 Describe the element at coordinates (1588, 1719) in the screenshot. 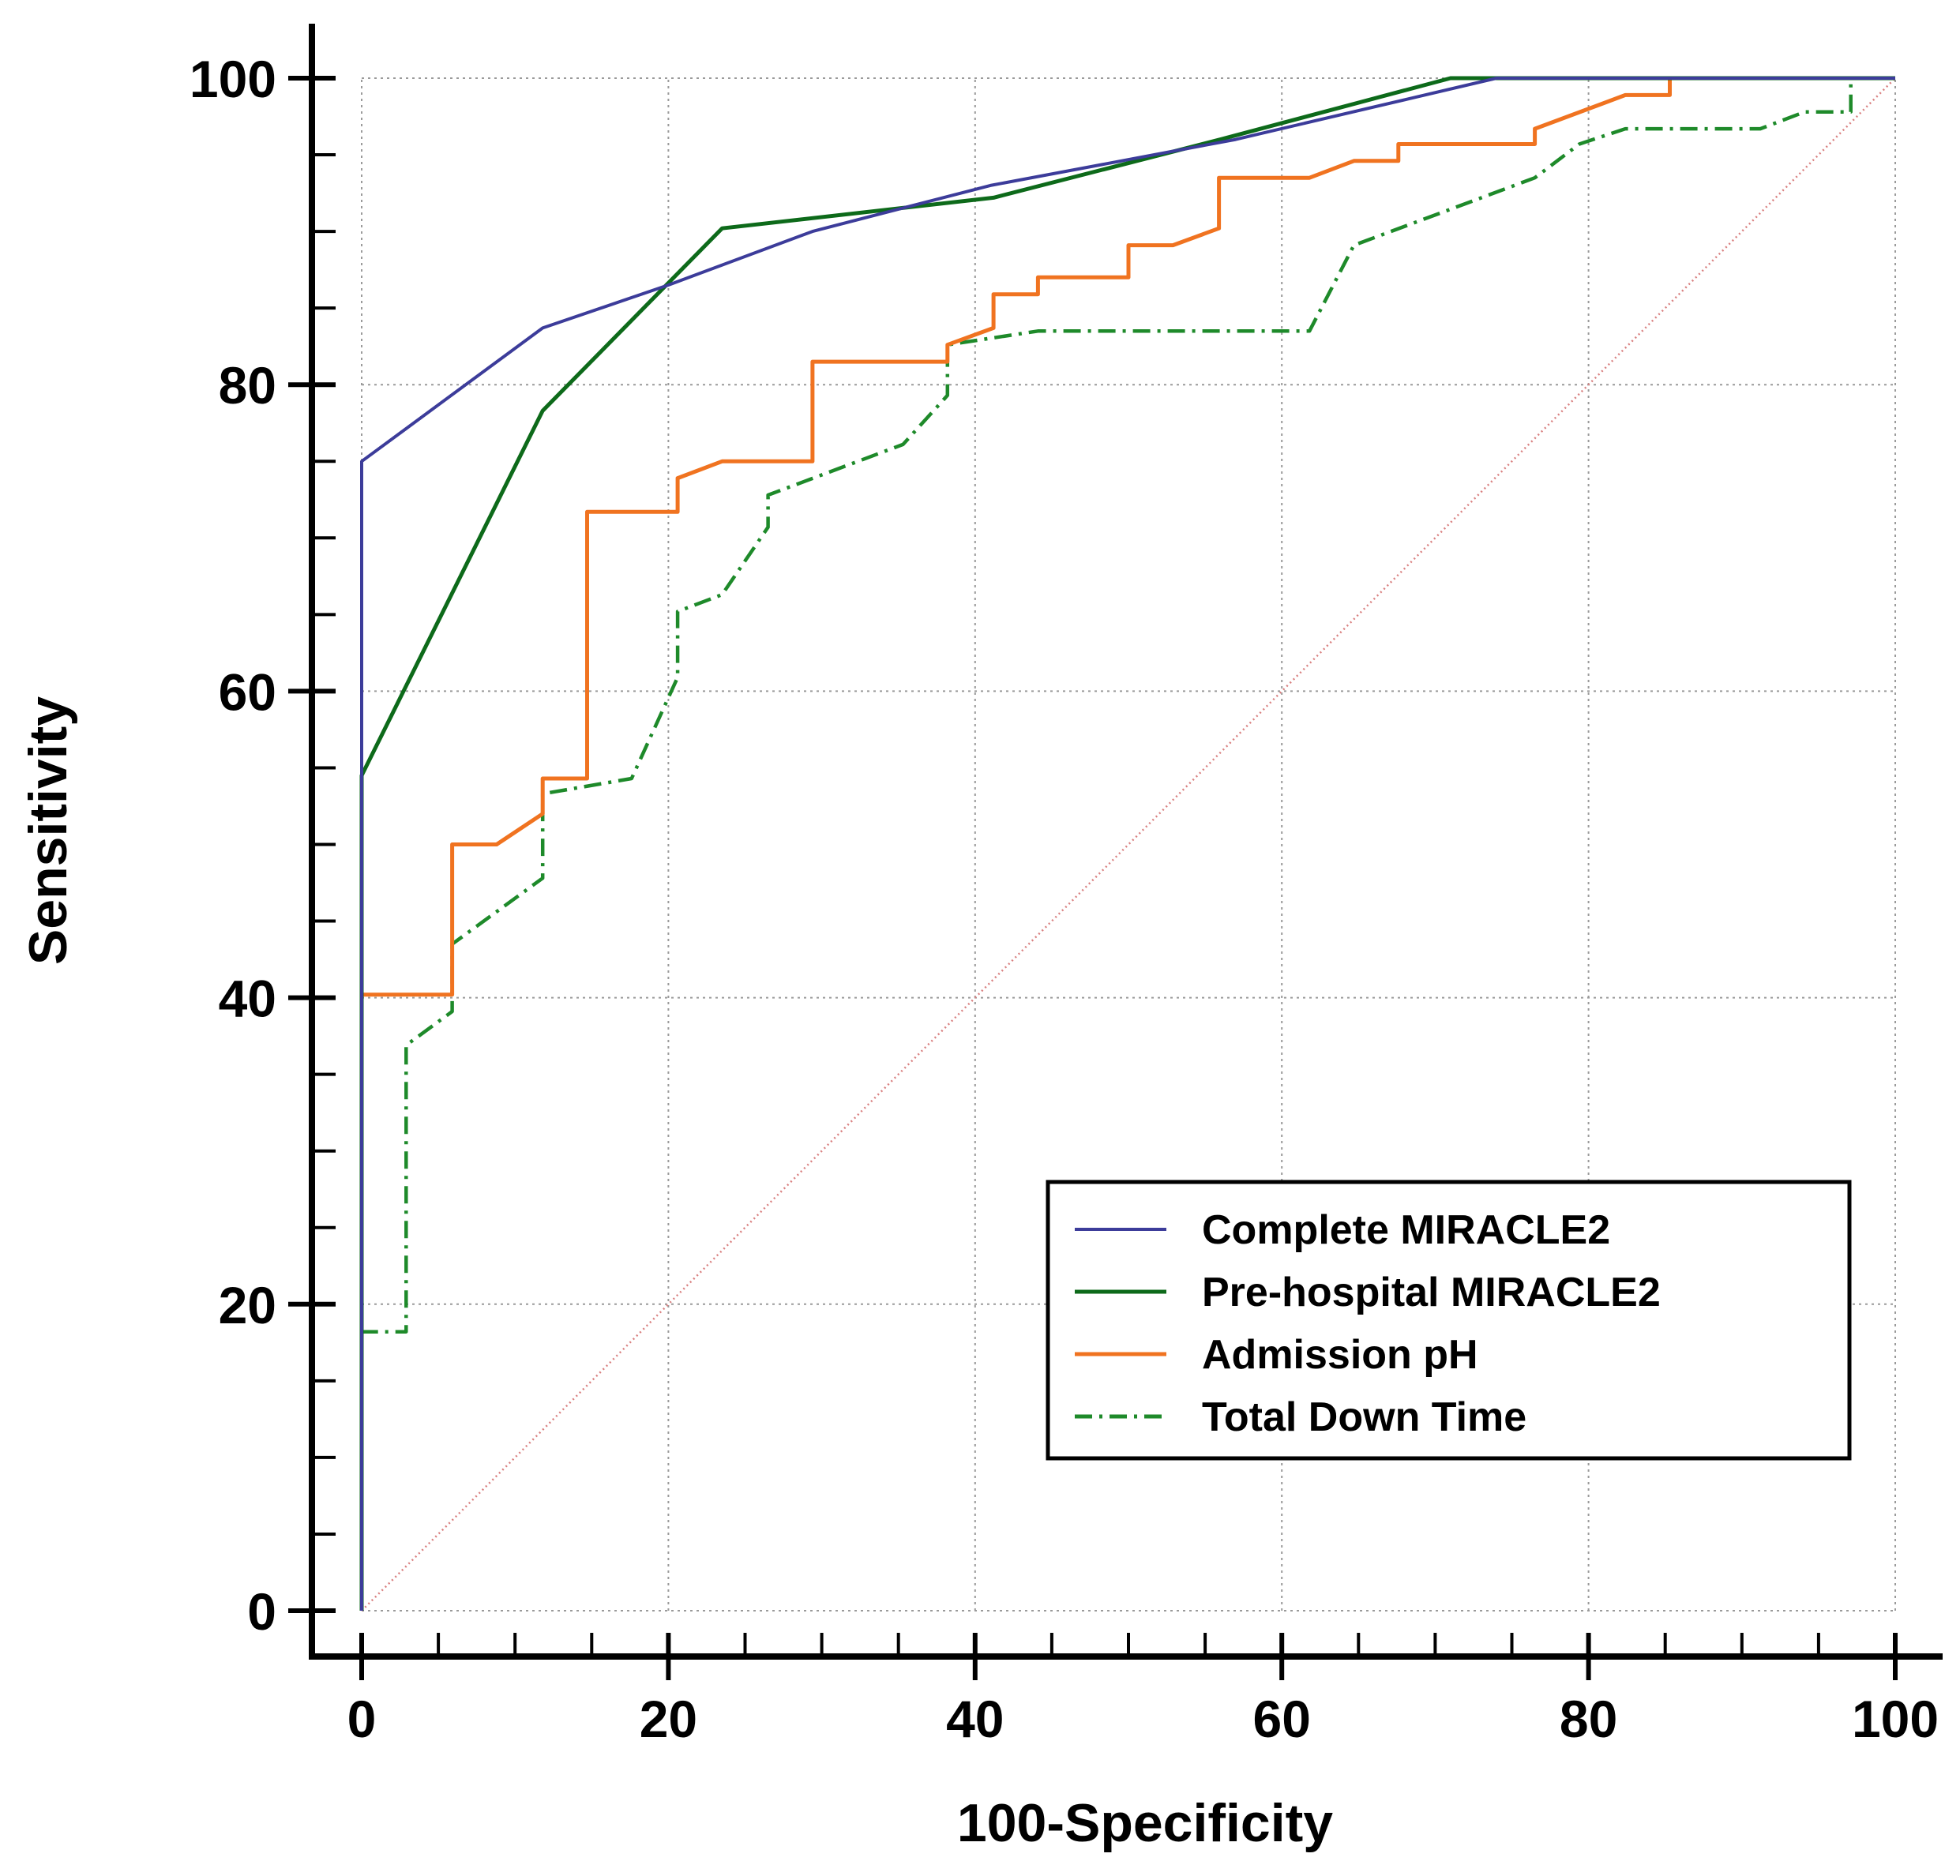

I see `x-tick-label-4: 80` at that location.